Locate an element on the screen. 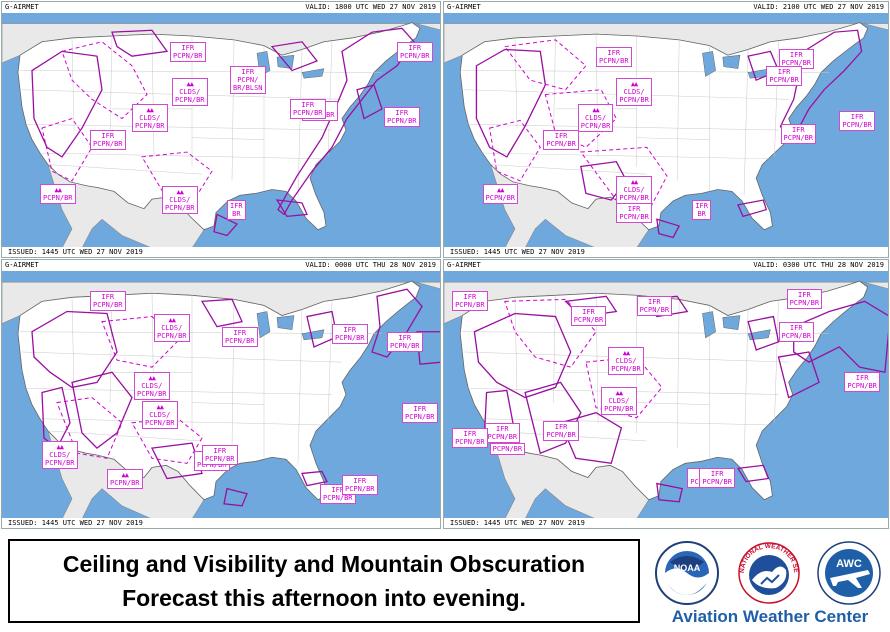  valid-time: VALID: 1800 UTC WED 27 NOV 2019 is located at coordinates (370, 7).